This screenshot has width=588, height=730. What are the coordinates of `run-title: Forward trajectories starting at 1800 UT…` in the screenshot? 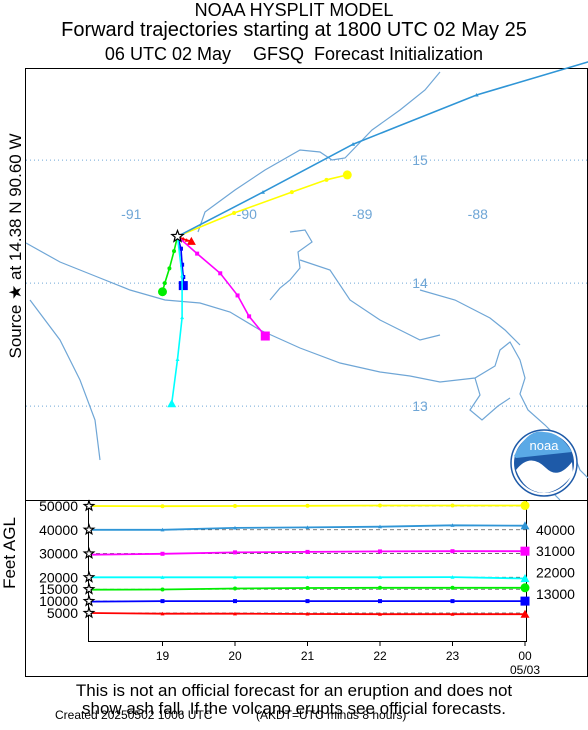 It's located at (294, 30).